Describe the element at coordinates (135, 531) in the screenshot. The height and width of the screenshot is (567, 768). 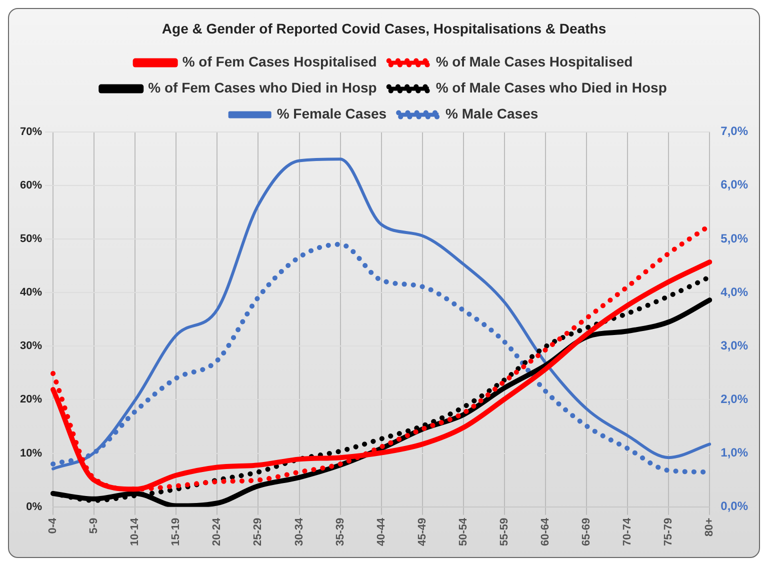
I see `x-tick-label: 10-14` at that location.